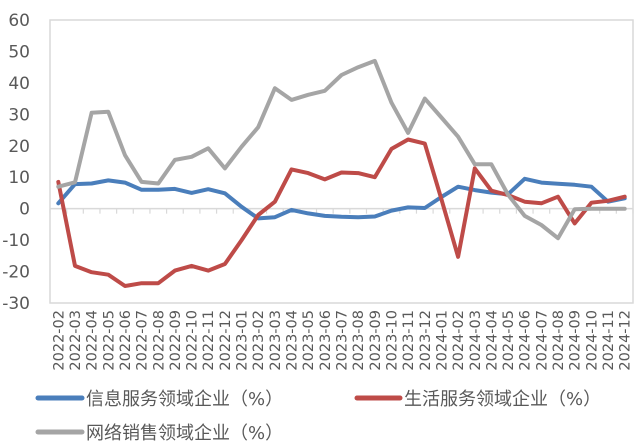  Describe the element at coordinates (19, 115) in the screenshot. I see `y-tick-label: 30` at that location.